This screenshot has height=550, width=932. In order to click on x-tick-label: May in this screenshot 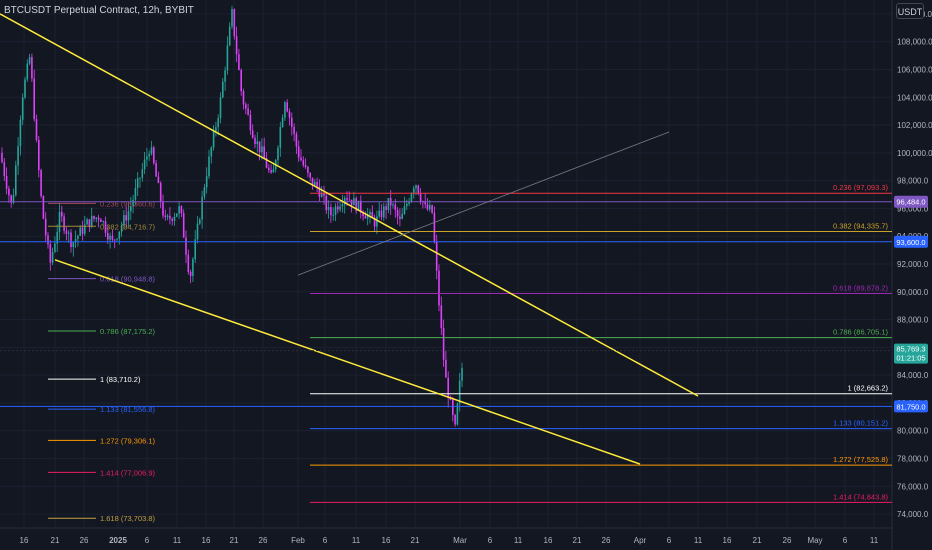, I will do `click(814, 540)`.